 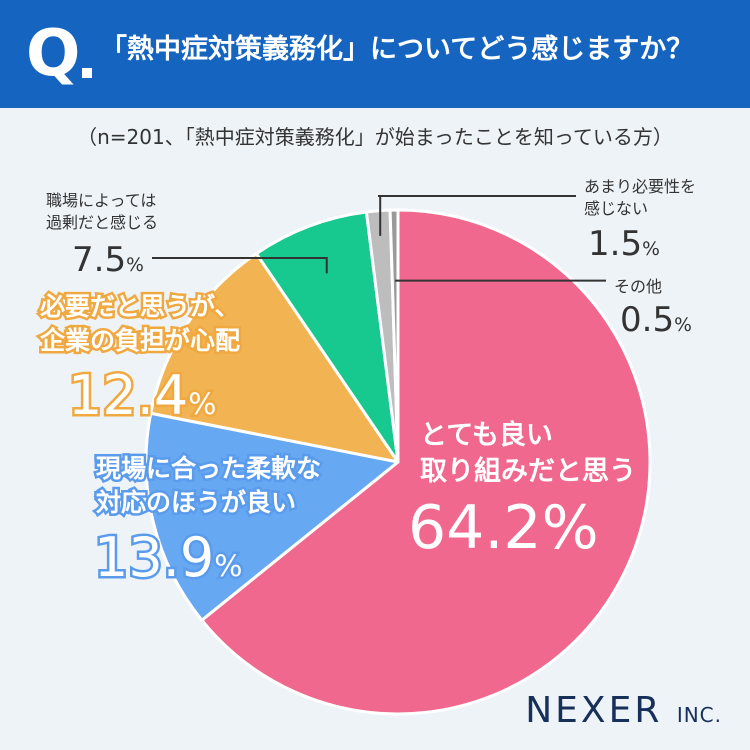 I want to click on sample-note: （n=201、「熱中症対策義務化」が始まったことを知っている方）, so click(x=375, y=137).